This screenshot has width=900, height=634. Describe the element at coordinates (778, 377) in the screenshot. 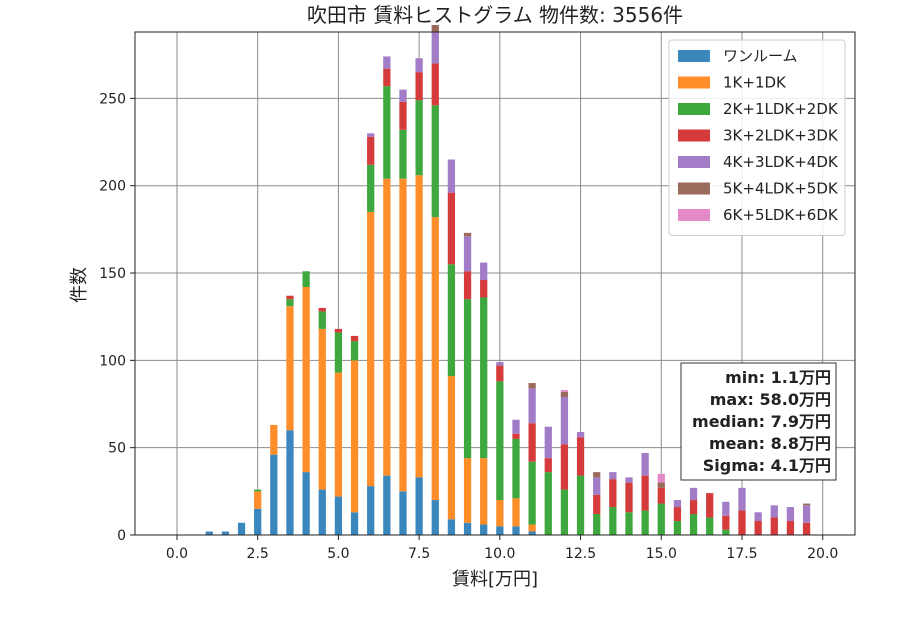

I see `stats-line-0: min: 1.1万円` at that location.